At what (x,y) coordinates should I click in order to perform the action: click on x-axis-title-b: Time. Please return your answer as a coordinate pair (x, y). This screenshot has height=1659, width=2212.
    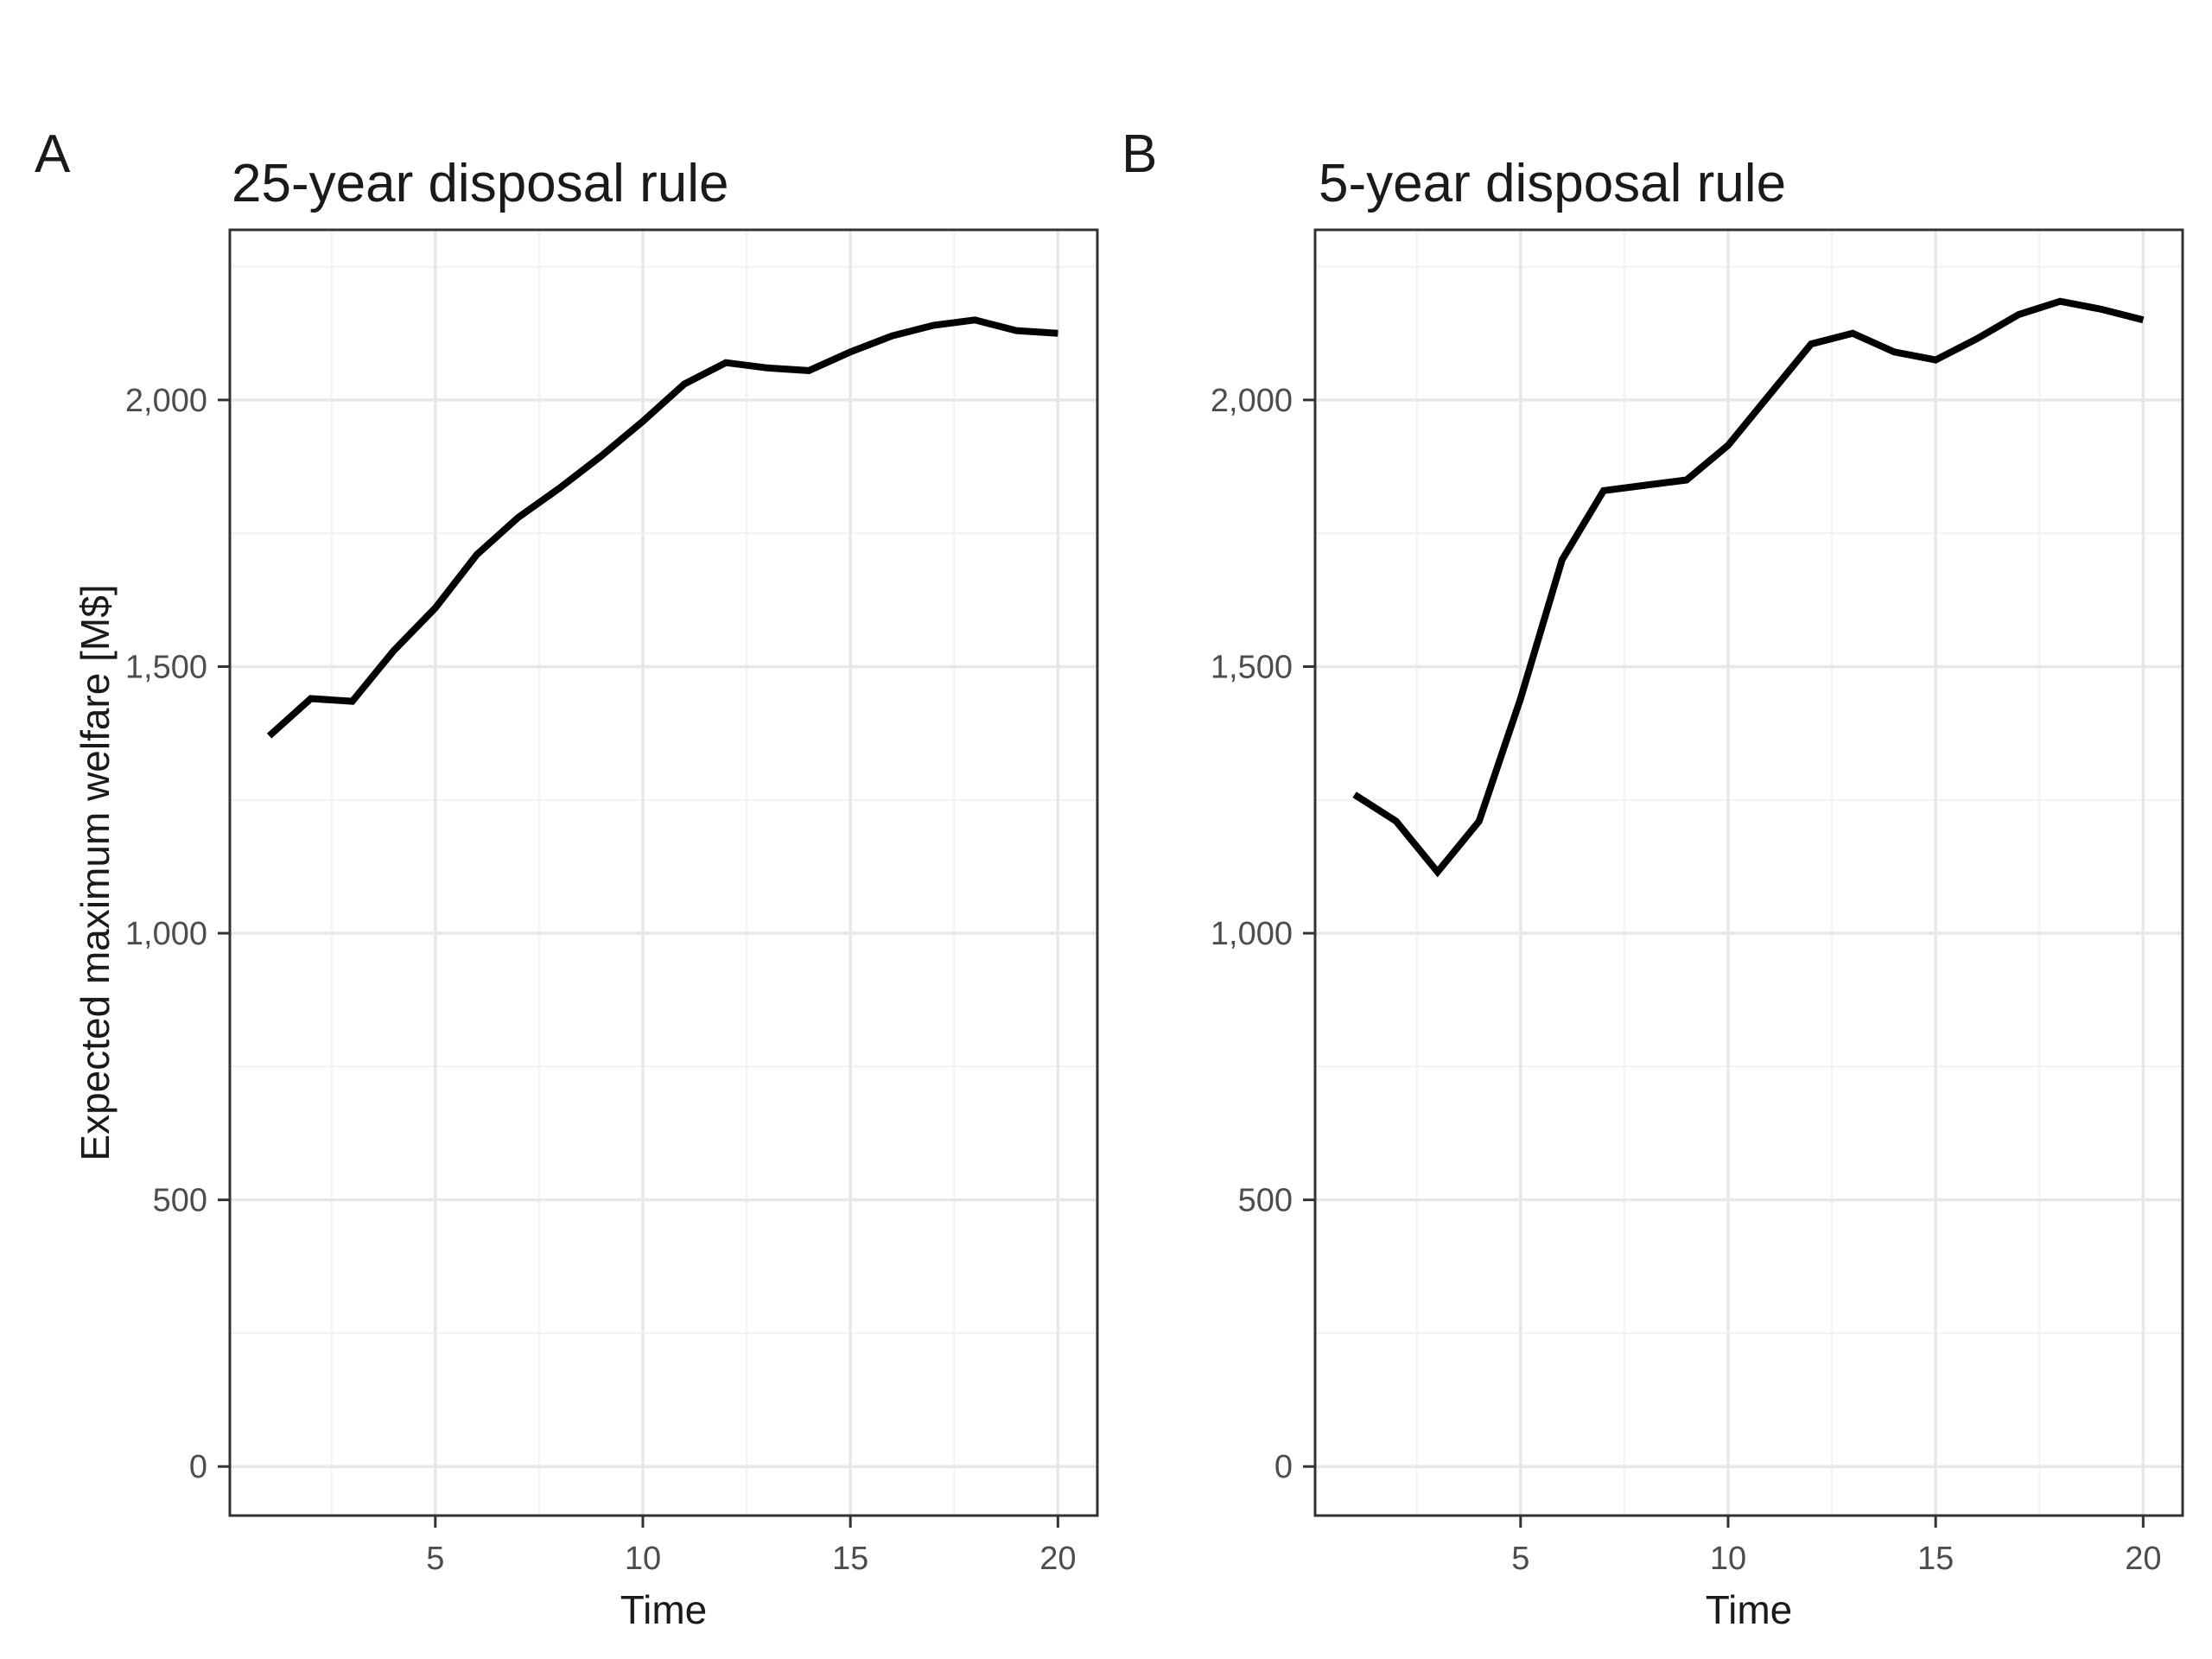
    Looking at the image, I should click on (1749, 1609).